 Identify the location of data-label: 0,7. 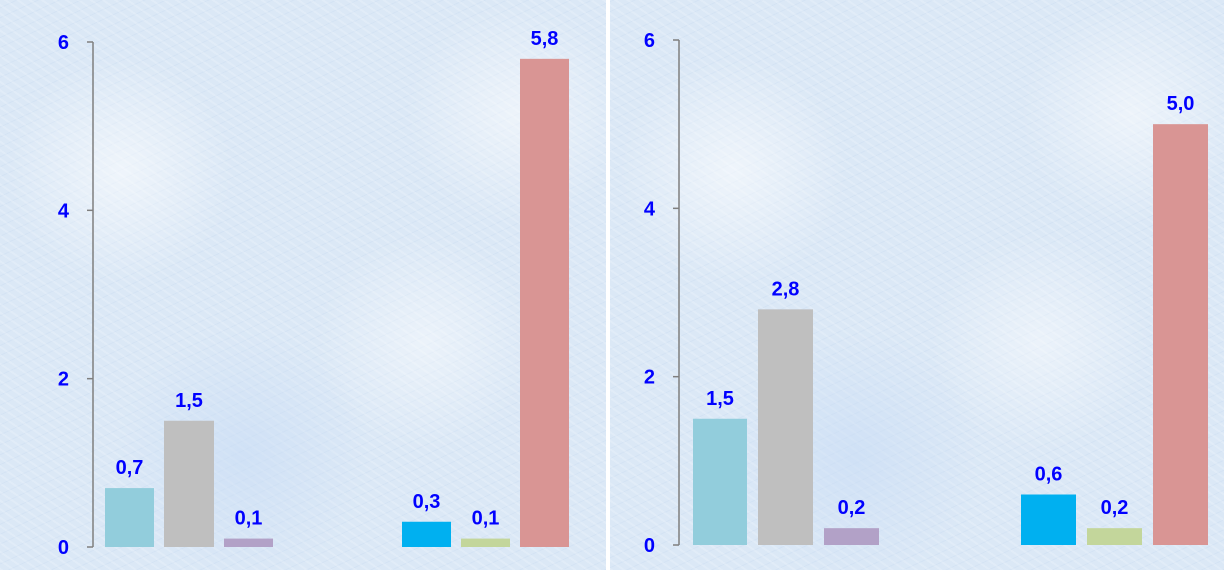
(130, 468).